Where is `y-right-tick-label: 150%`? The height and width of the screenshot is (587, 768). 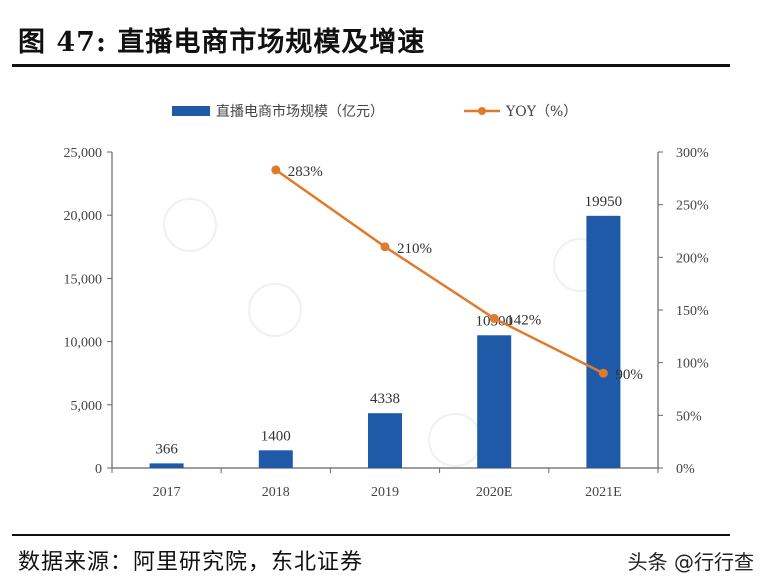 y-right-tick-label: 150% is located at coordinates (692, 311).